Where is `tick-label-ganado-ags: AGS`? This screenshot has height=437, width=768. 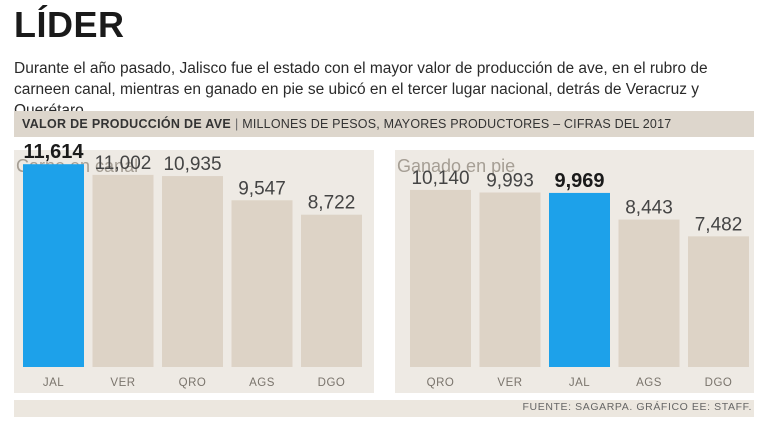 tick-label-ganado-ags: AGS is located at coordinates (649, 383).